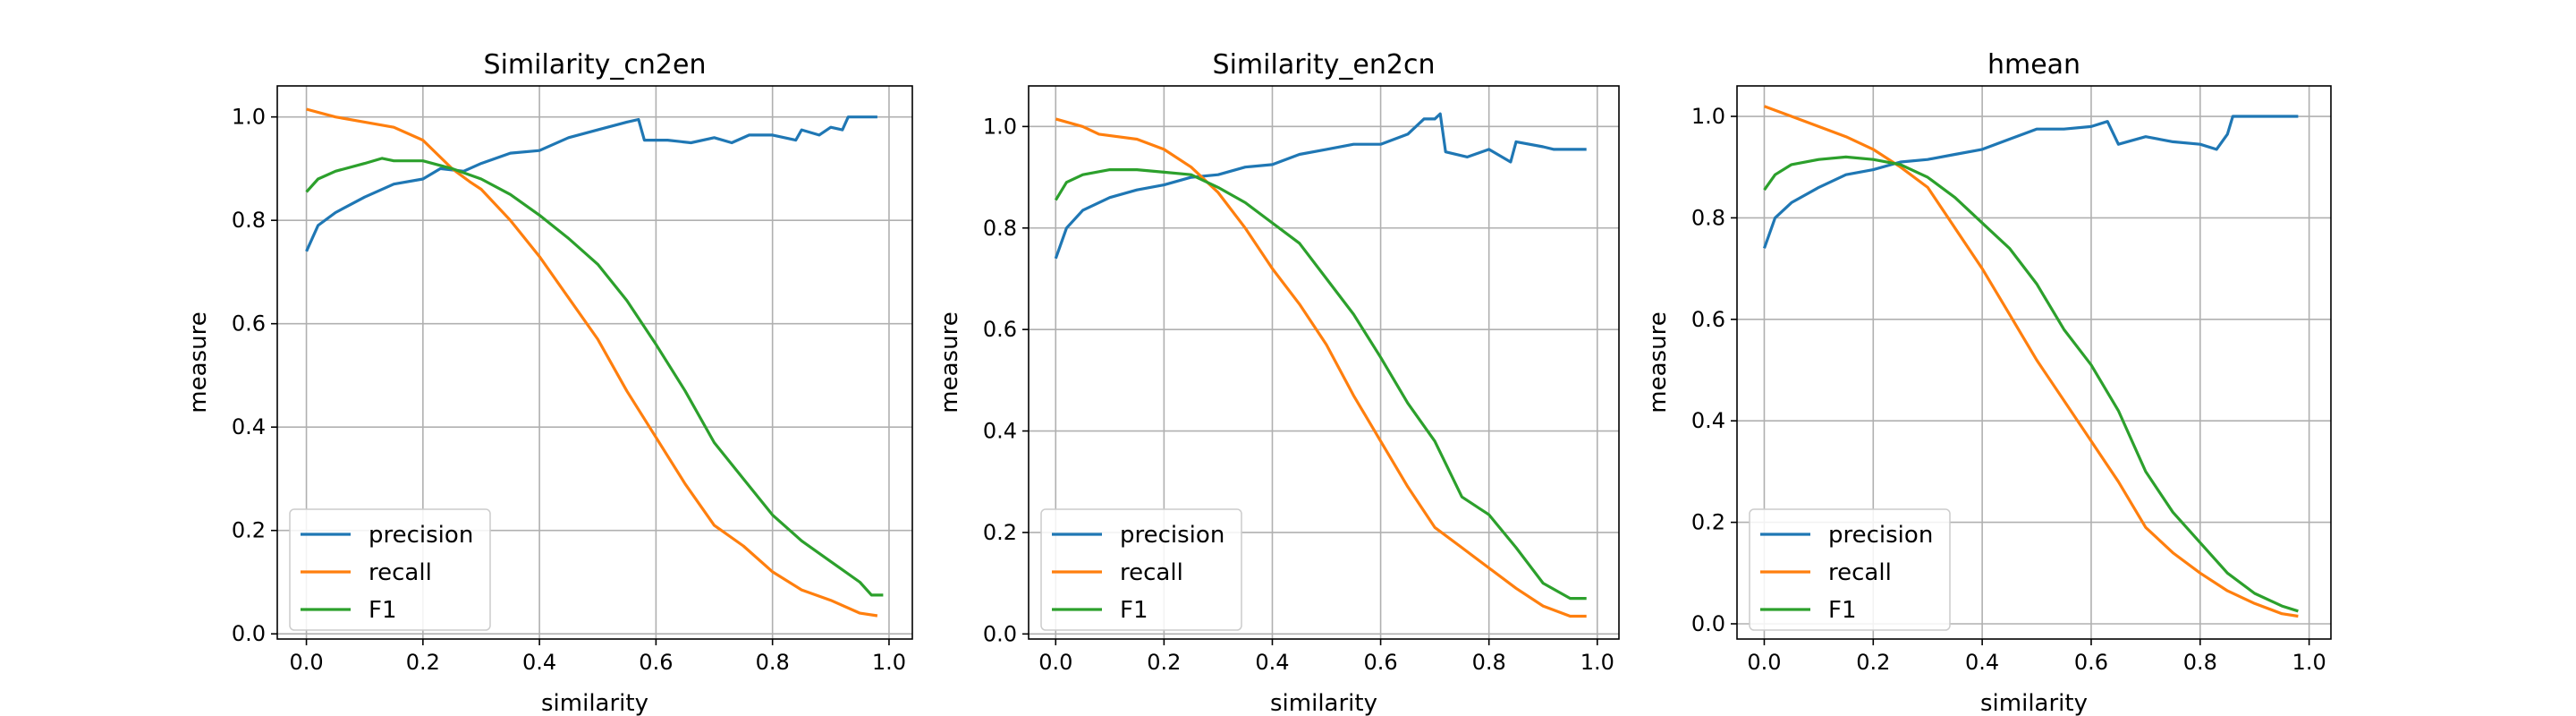 This screenshot has height=716, width=2576. What do you see at coordinates (1324, 65) in the screenshot?
I see `chart-title: Similarity_en2cn` at bounding box center [1324, 65].